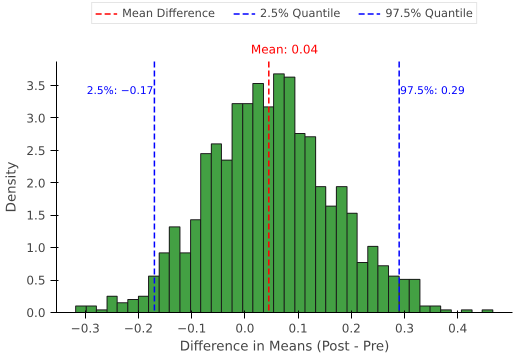  I want to click on annotation: 97.5%: 0.29, so click(432, 91).